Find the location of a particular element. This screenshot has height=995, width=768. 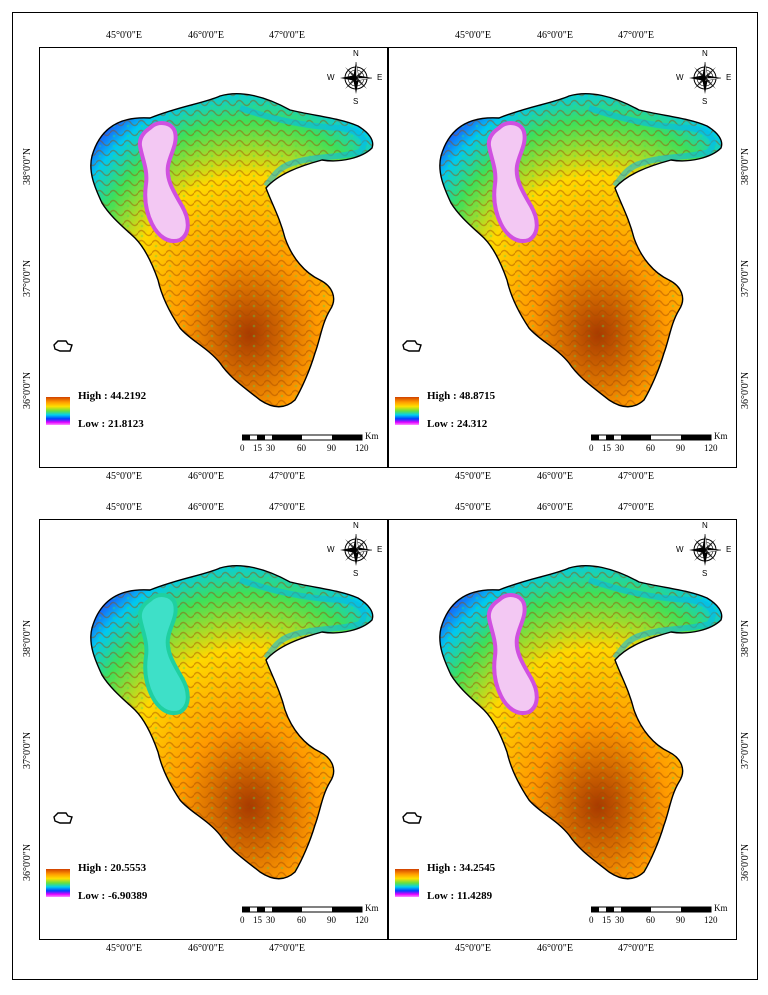

legend-low: Low : -6.90389 is located at coordinates (113, 896).